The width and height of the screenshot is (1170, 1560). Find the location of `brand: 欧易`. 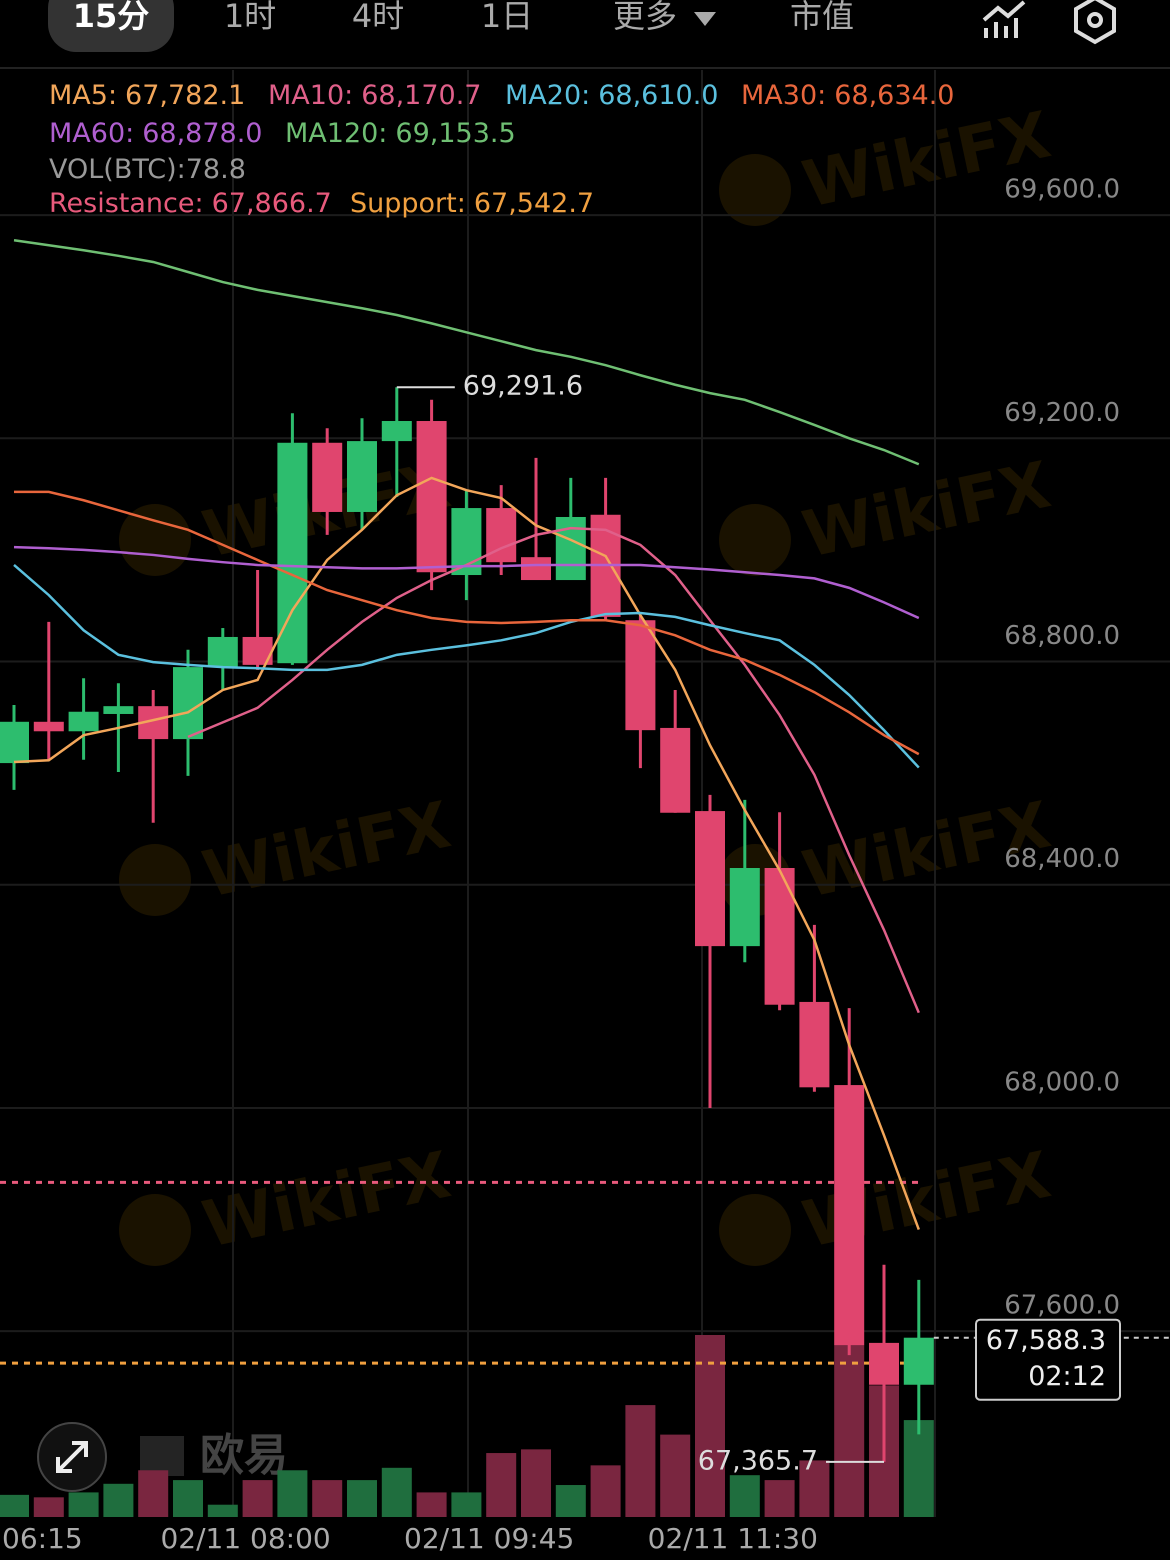

brand: 欧易 is located at coordinates (244, 1455).